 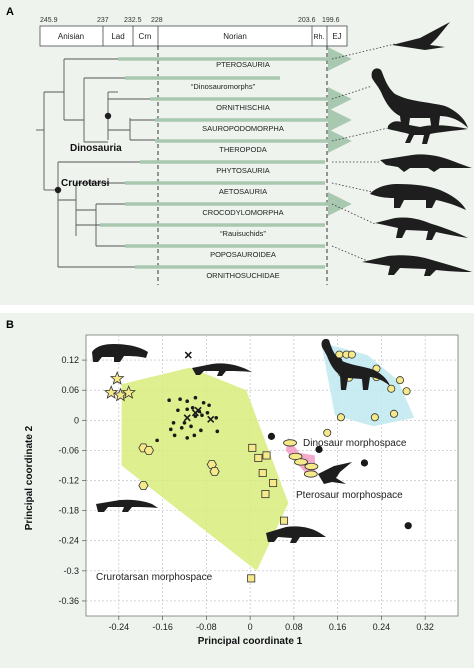 What do you see at coordinates (157, 20) in the screenshot?
I see `tick-value: 228` at bounding box center [157, 20].